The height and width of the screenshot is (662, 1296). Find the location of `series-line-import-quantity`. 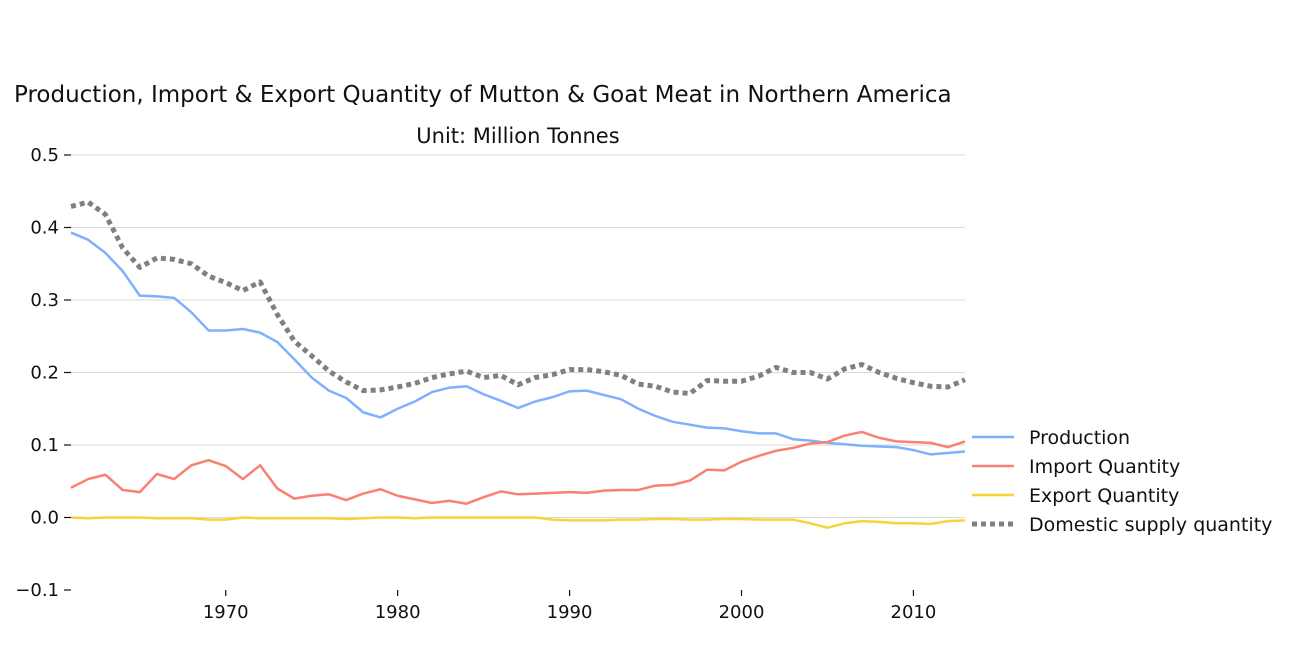

series-line-import-quantity is located at coordinates (518, 467).